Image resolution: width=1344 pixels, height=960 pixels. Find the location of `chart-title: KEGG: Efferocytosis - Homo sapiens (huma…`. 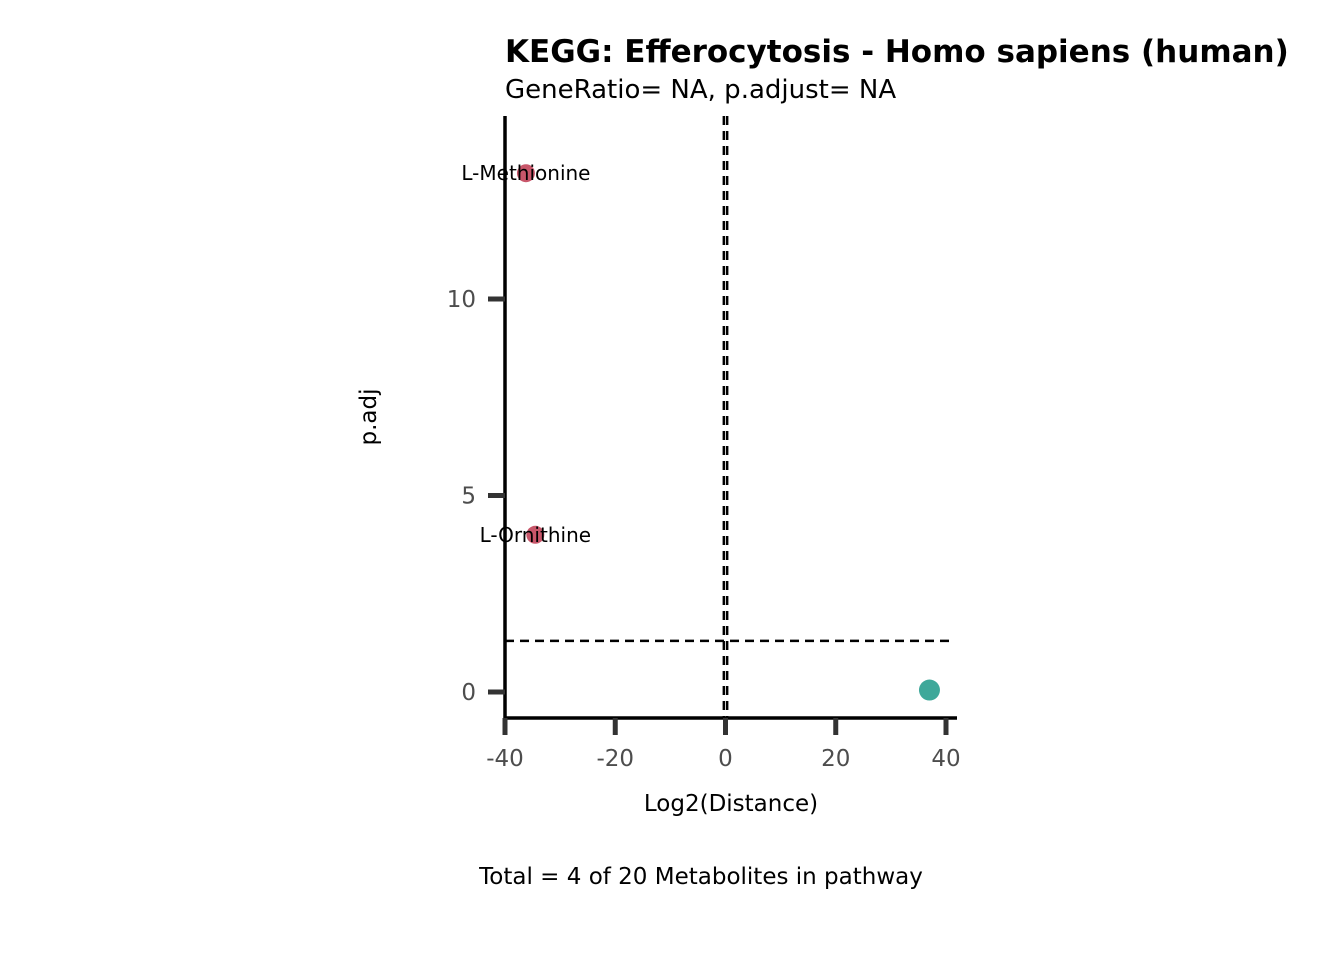

chart-title: KEGG: Efferocytosis - Homo sapiens (huma… is located at coordinates (897, 52).